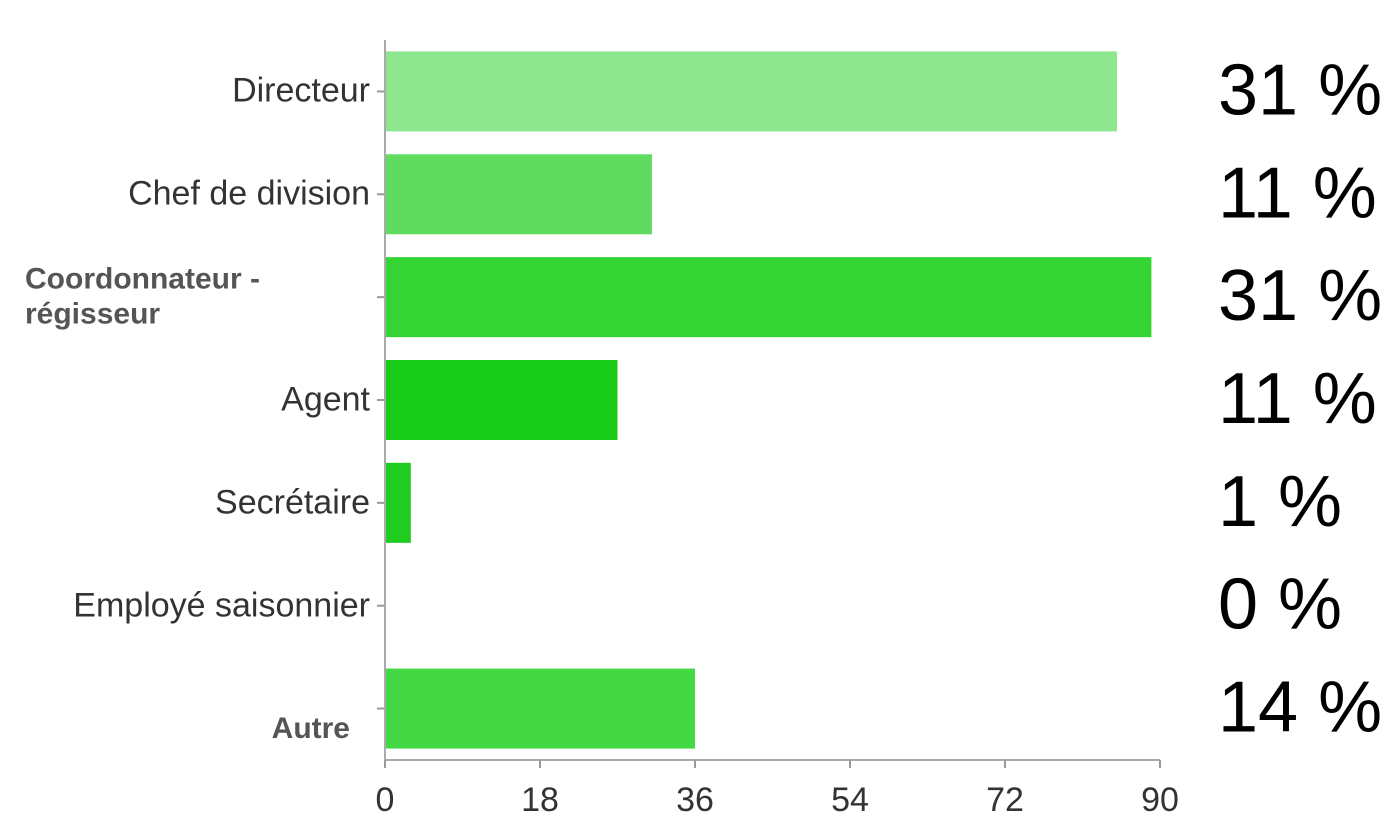 The image size is (1395, 820). What do you see at coordinates (142, 296) in the screenshot?
I see `category-label: Coordonnateur - régisseur` at bounding box center [142, 296].